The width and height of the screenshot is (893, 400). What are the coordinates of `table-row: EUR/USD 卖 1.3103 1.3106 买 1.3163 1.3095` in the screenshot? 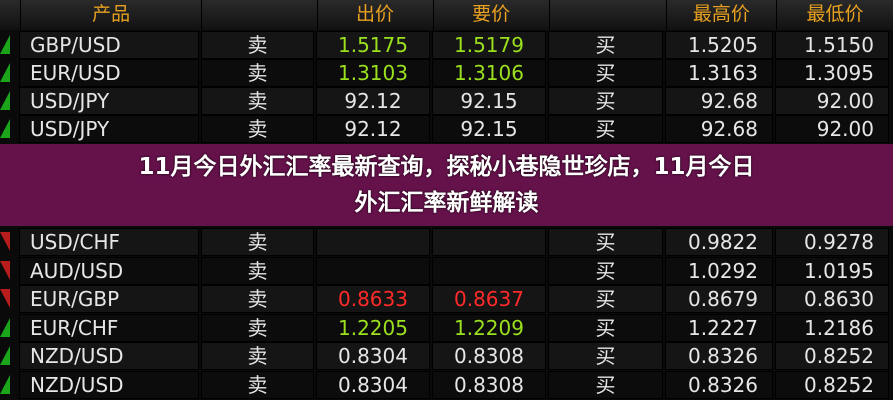 It's located at (446, 73).